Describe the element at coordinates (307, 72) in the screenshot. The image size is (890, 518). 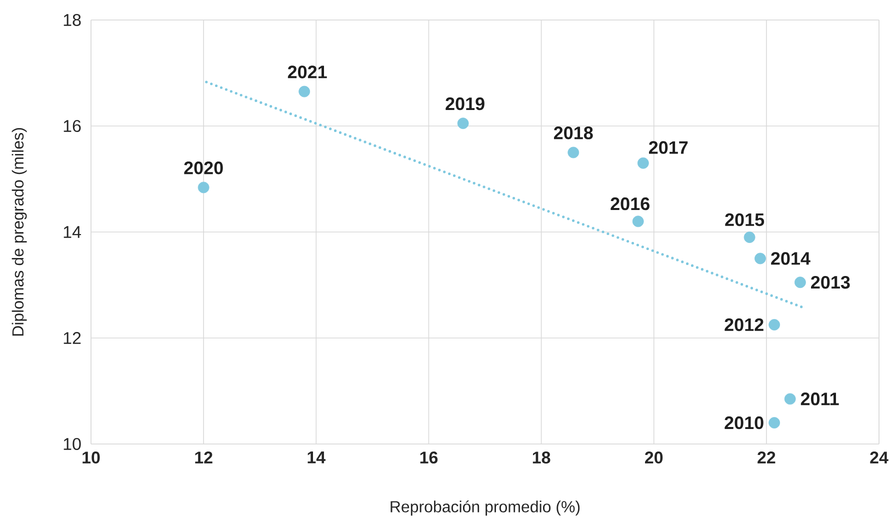
I see `annotation: 2021` at that location.